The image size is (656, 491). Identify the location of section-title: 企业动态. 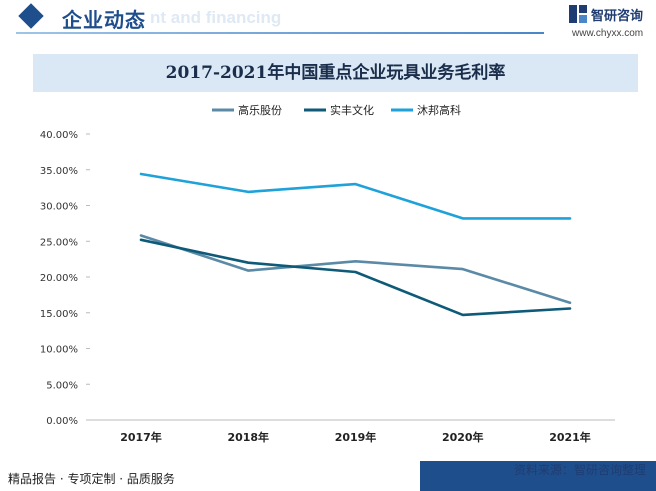
(104, 20).